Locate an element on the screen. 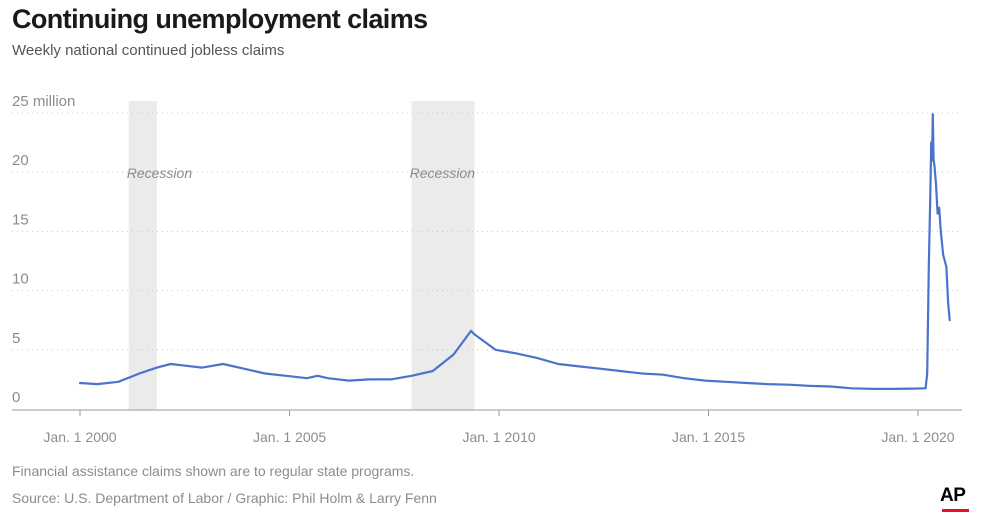  y-tick-label-15: 15 is located at coordinates (20, 219).